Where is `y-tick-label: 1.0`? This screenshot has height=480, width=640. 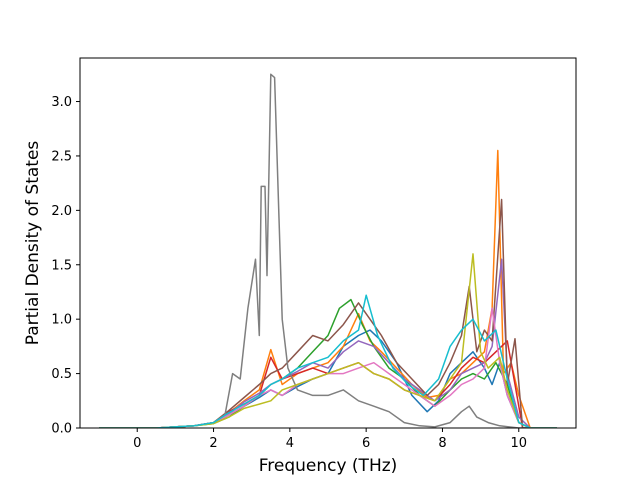
y-tick-label: 1.0 is located at coordinates (61, 320).